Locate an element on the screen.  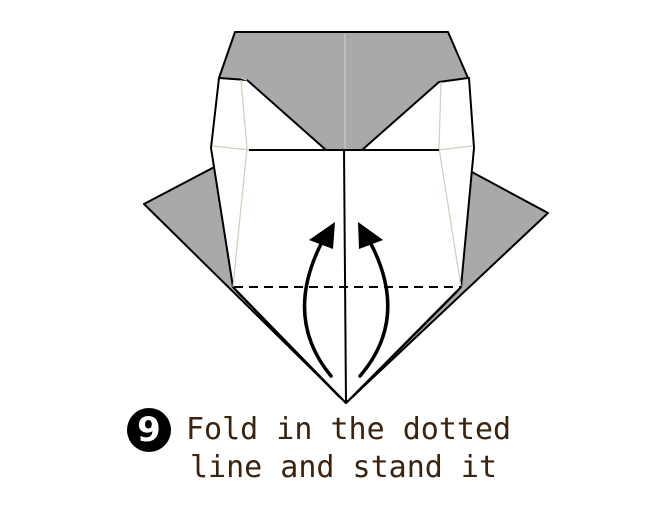
center-crease-line is located at coordinates (345, 276).